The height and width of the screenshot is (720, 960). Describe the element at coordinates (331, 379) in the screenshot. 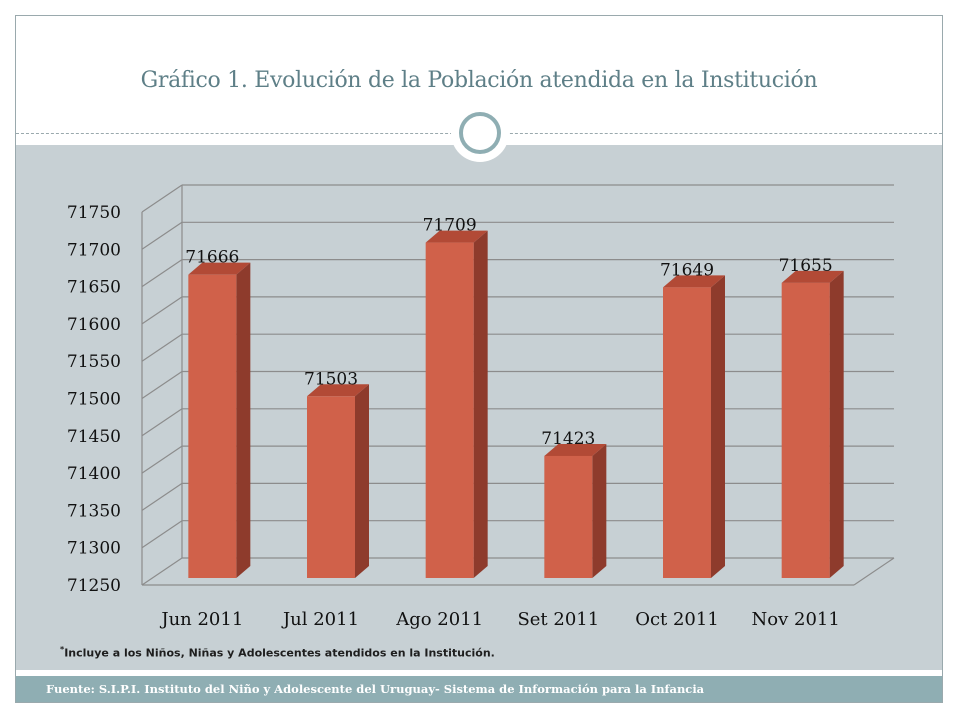

I see `data-label: 71503` at that location.